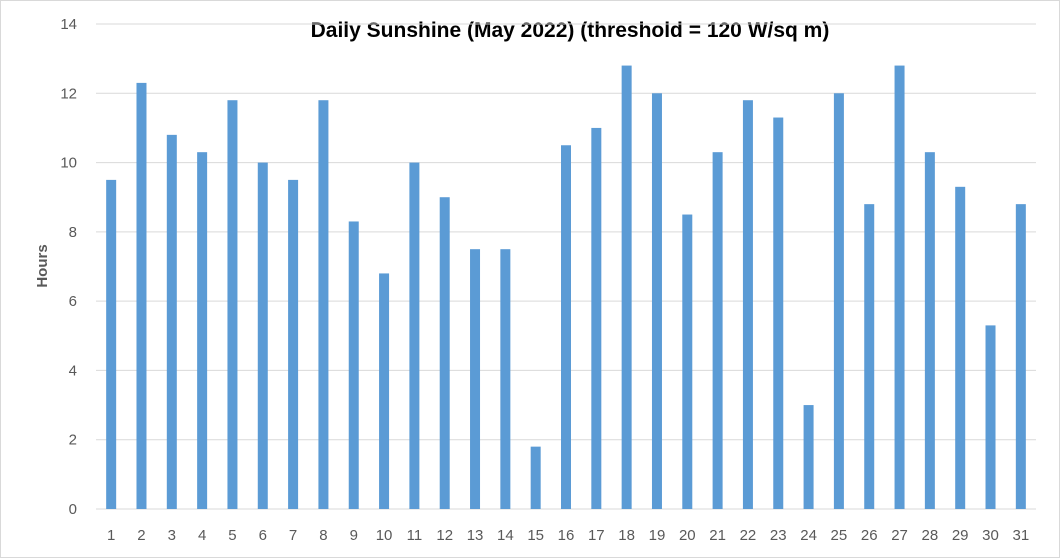 This screenshot has width=1060, height=558. I want to click on x-tick-label: 12, so click(444, 535).